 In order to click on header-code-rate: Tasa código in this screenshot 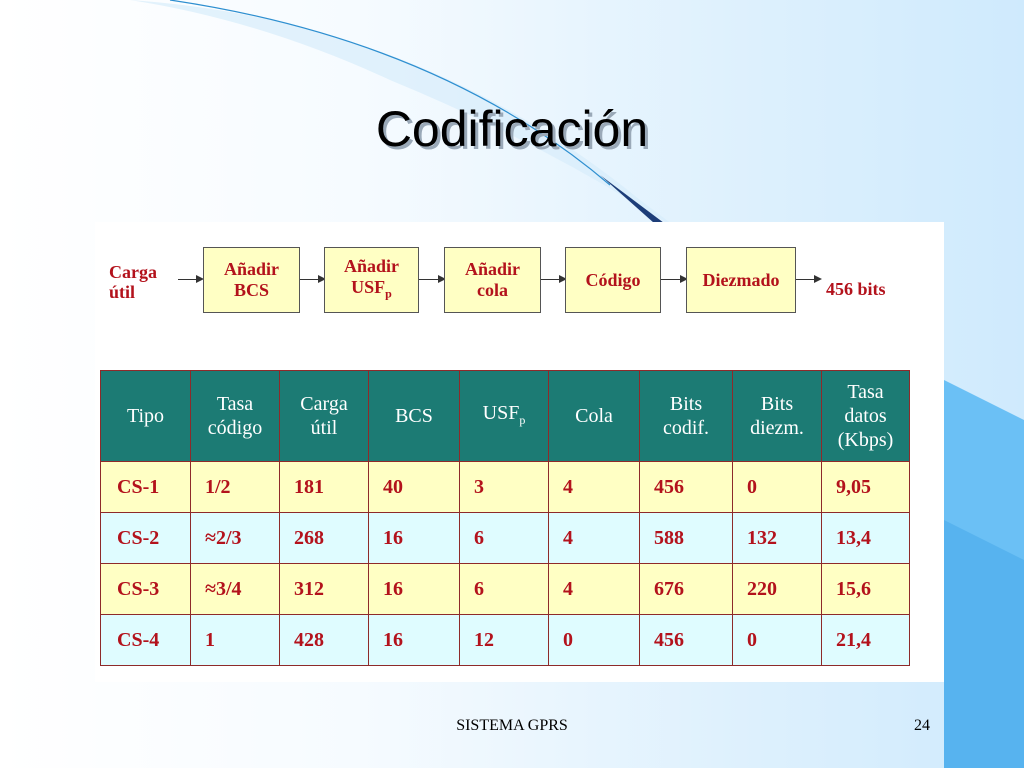, I will do `click(235, 416)`.